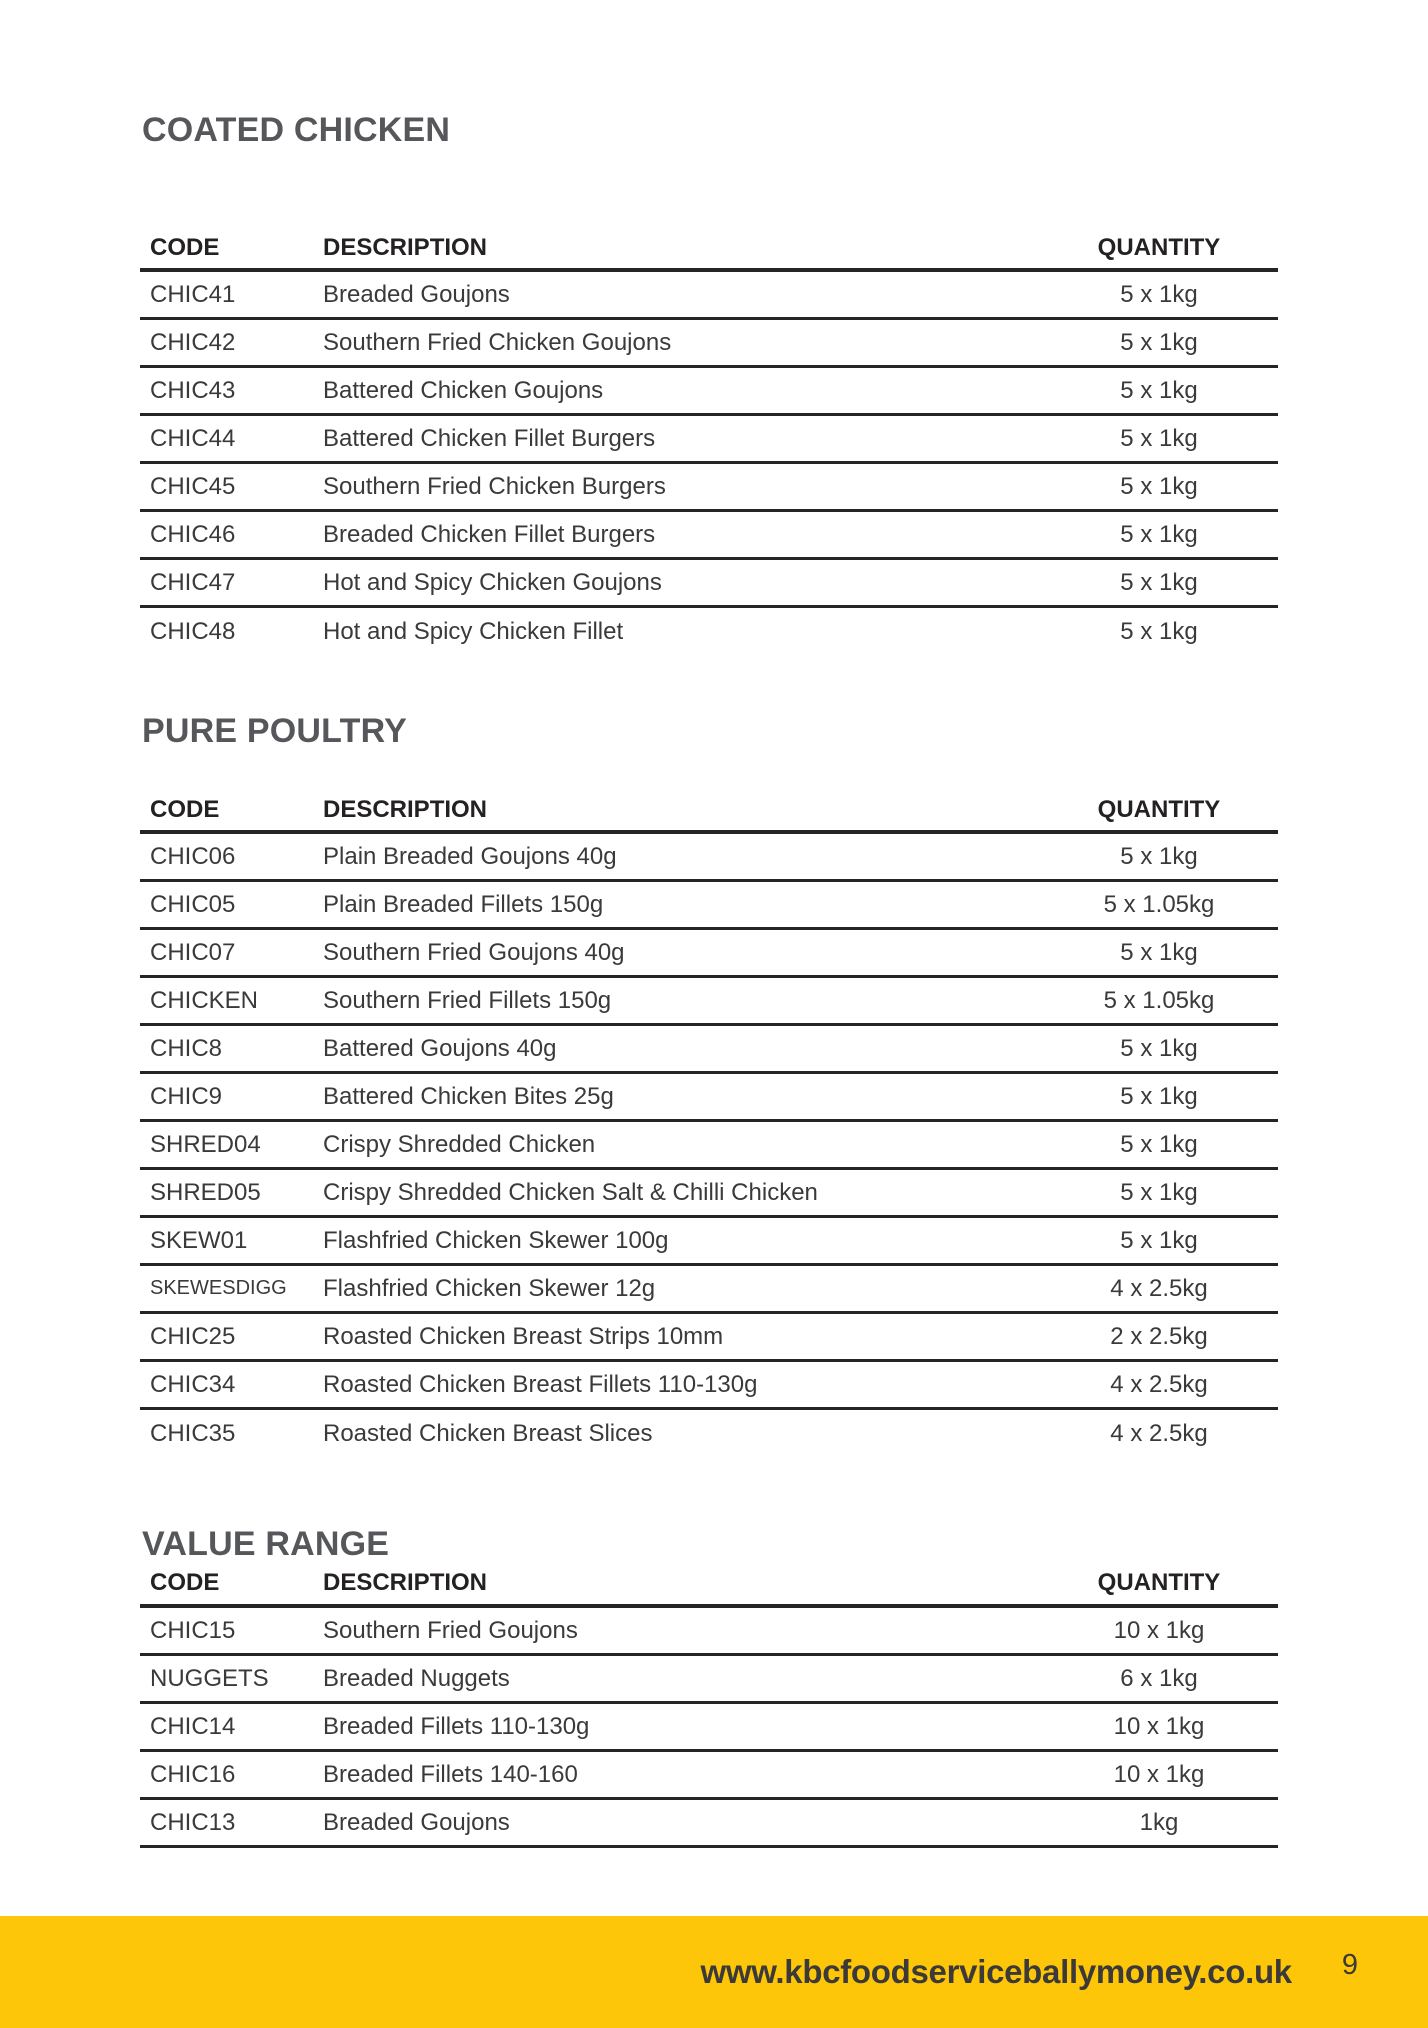 Image resolution: width=1428 pixels, height=2028 pixels. Describe the element at coordinates (193, 1726) in the screenshot. I see `product-code: CHIC14` at that location.